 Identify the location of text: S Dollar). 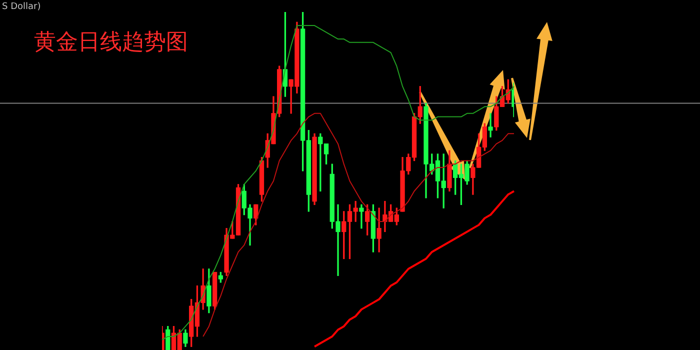
(21, 7).